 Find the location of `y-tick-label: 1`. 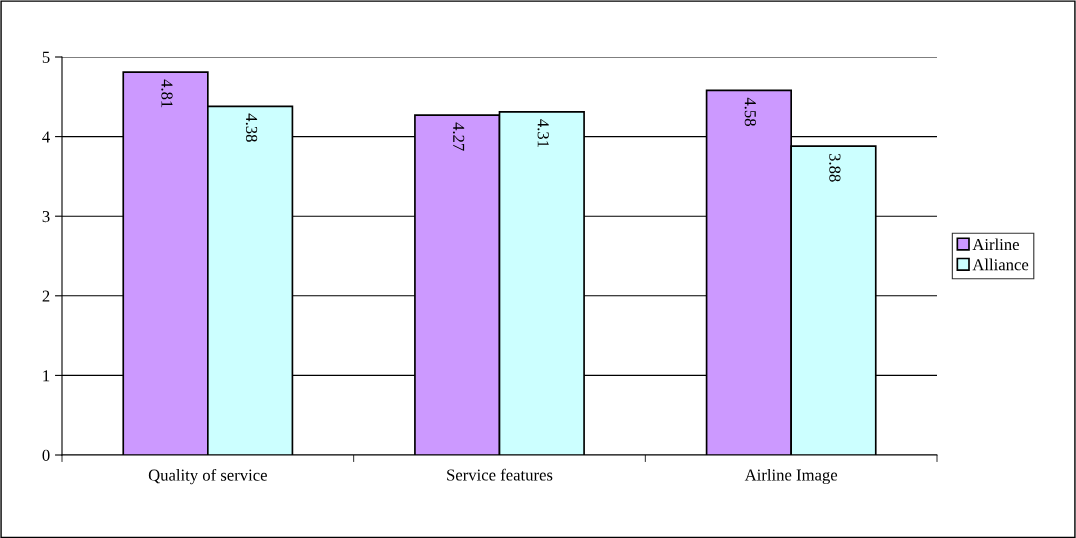

y-tick-label: 1 is located at coordinates (46, 376).